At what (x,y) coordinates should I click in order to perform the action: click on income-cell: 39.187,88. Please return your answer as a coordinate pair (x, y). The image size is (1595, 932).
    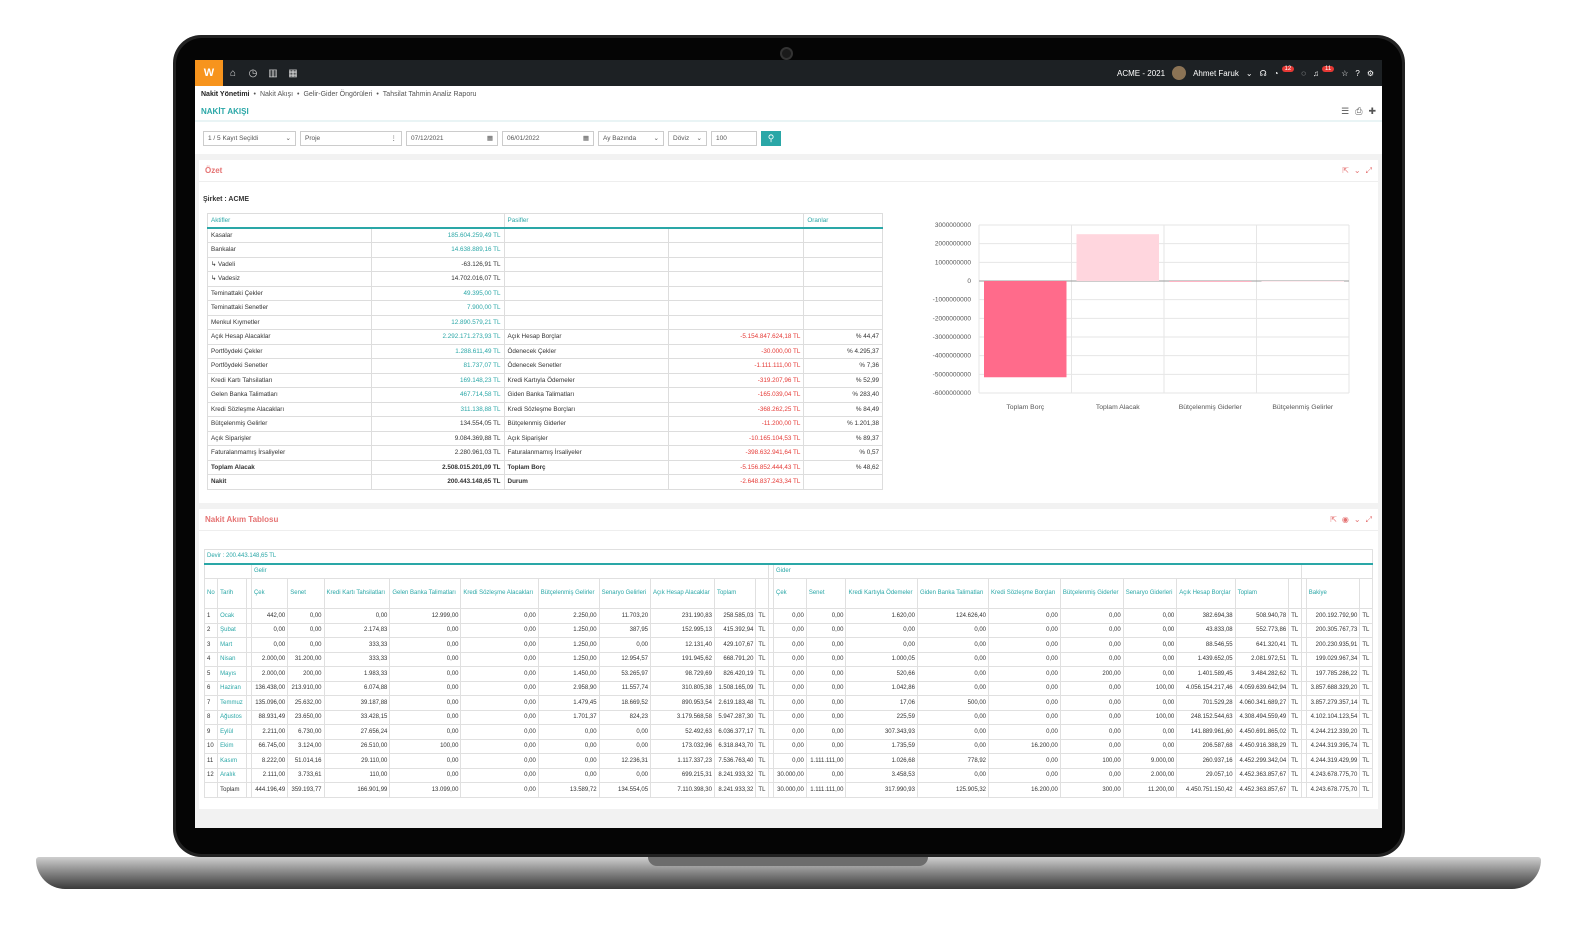
    Looking at the image, I should click on (357, 703).